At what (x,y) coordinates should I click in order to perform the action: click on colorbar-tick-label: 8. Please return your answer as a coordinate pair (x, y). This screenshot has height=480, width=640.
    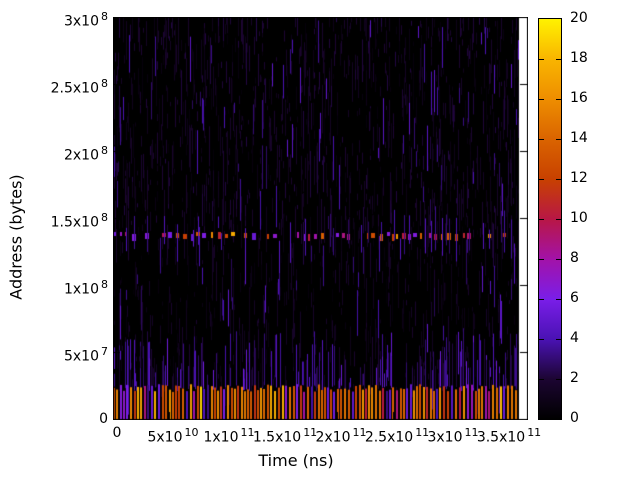
    Looking at the image, I should click on (574, 258).